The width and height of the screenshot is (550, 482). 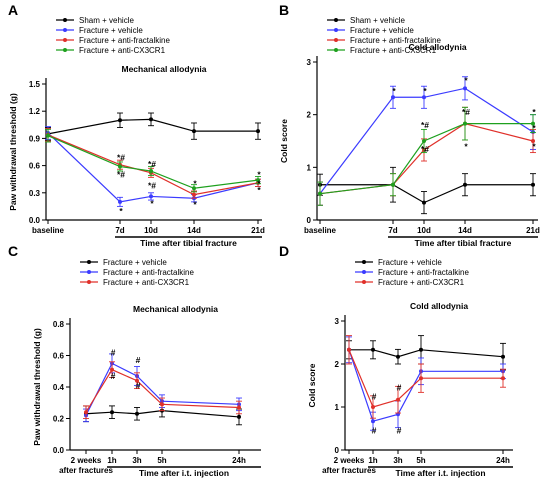 I want to click on panel-letter: C, so click(x=13, y=251).